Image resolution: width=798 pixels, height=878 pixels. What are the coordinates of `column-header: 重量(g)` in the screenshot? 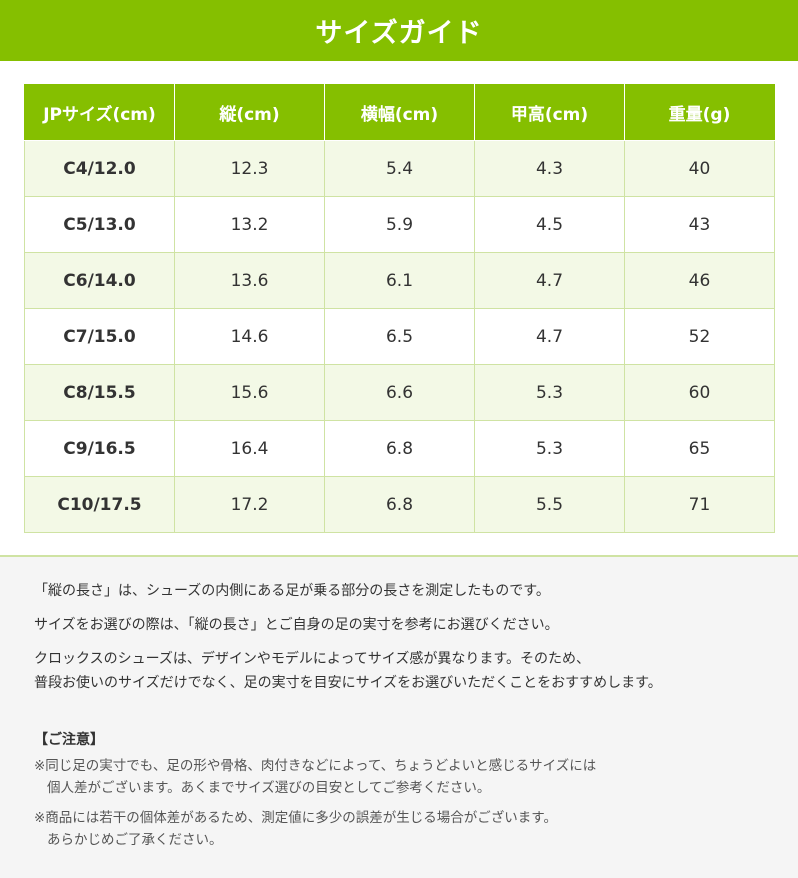 It's located at (699, 112).